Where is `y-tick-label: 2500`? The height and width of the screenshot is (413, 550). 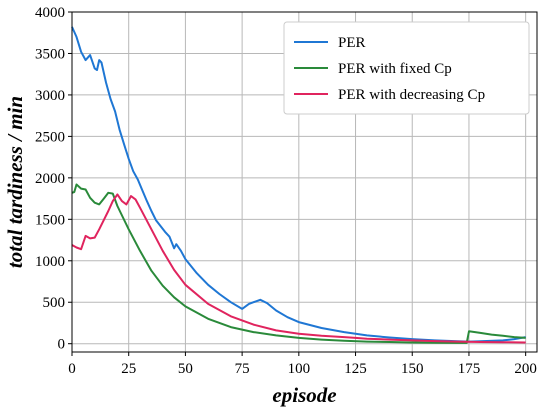 y-tick-label: 2500 is located at coordinates (50, 137).